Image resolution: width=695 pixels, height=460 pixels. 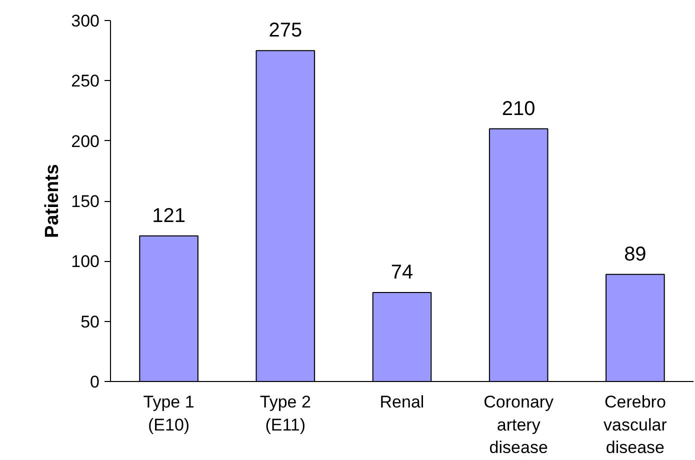 What do you see at coordinates (285, 31) in the screenshot?
I see `data-label: 275` at bounding box center [285, 31].